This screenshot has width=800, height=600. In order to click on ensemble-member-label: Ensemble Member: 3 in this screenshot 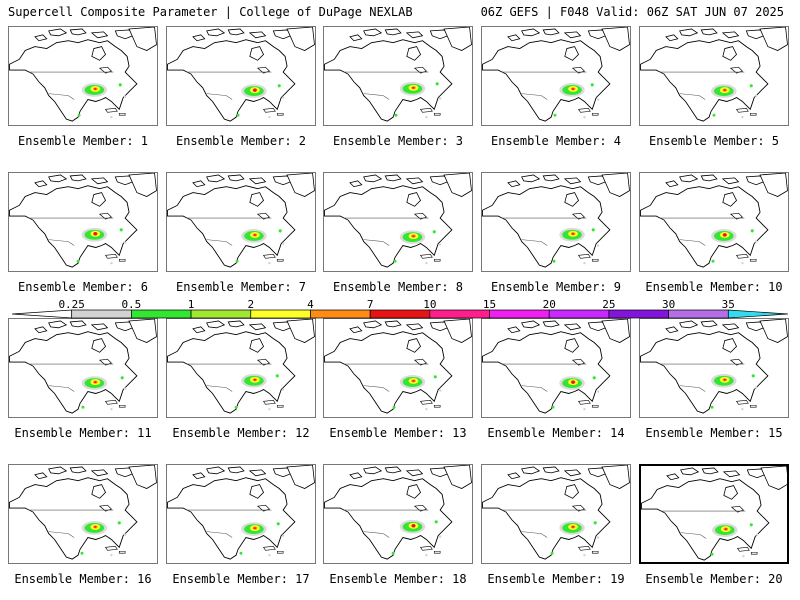, I will do `click(398, 141)`.